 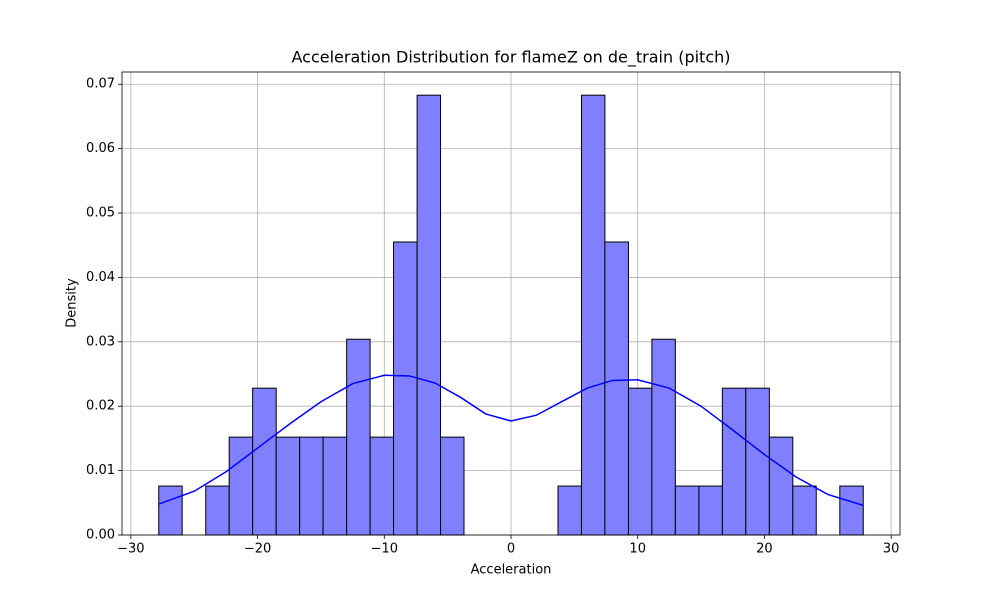 I want to click on x-tick-label: 0, so click(x=511, y=549).